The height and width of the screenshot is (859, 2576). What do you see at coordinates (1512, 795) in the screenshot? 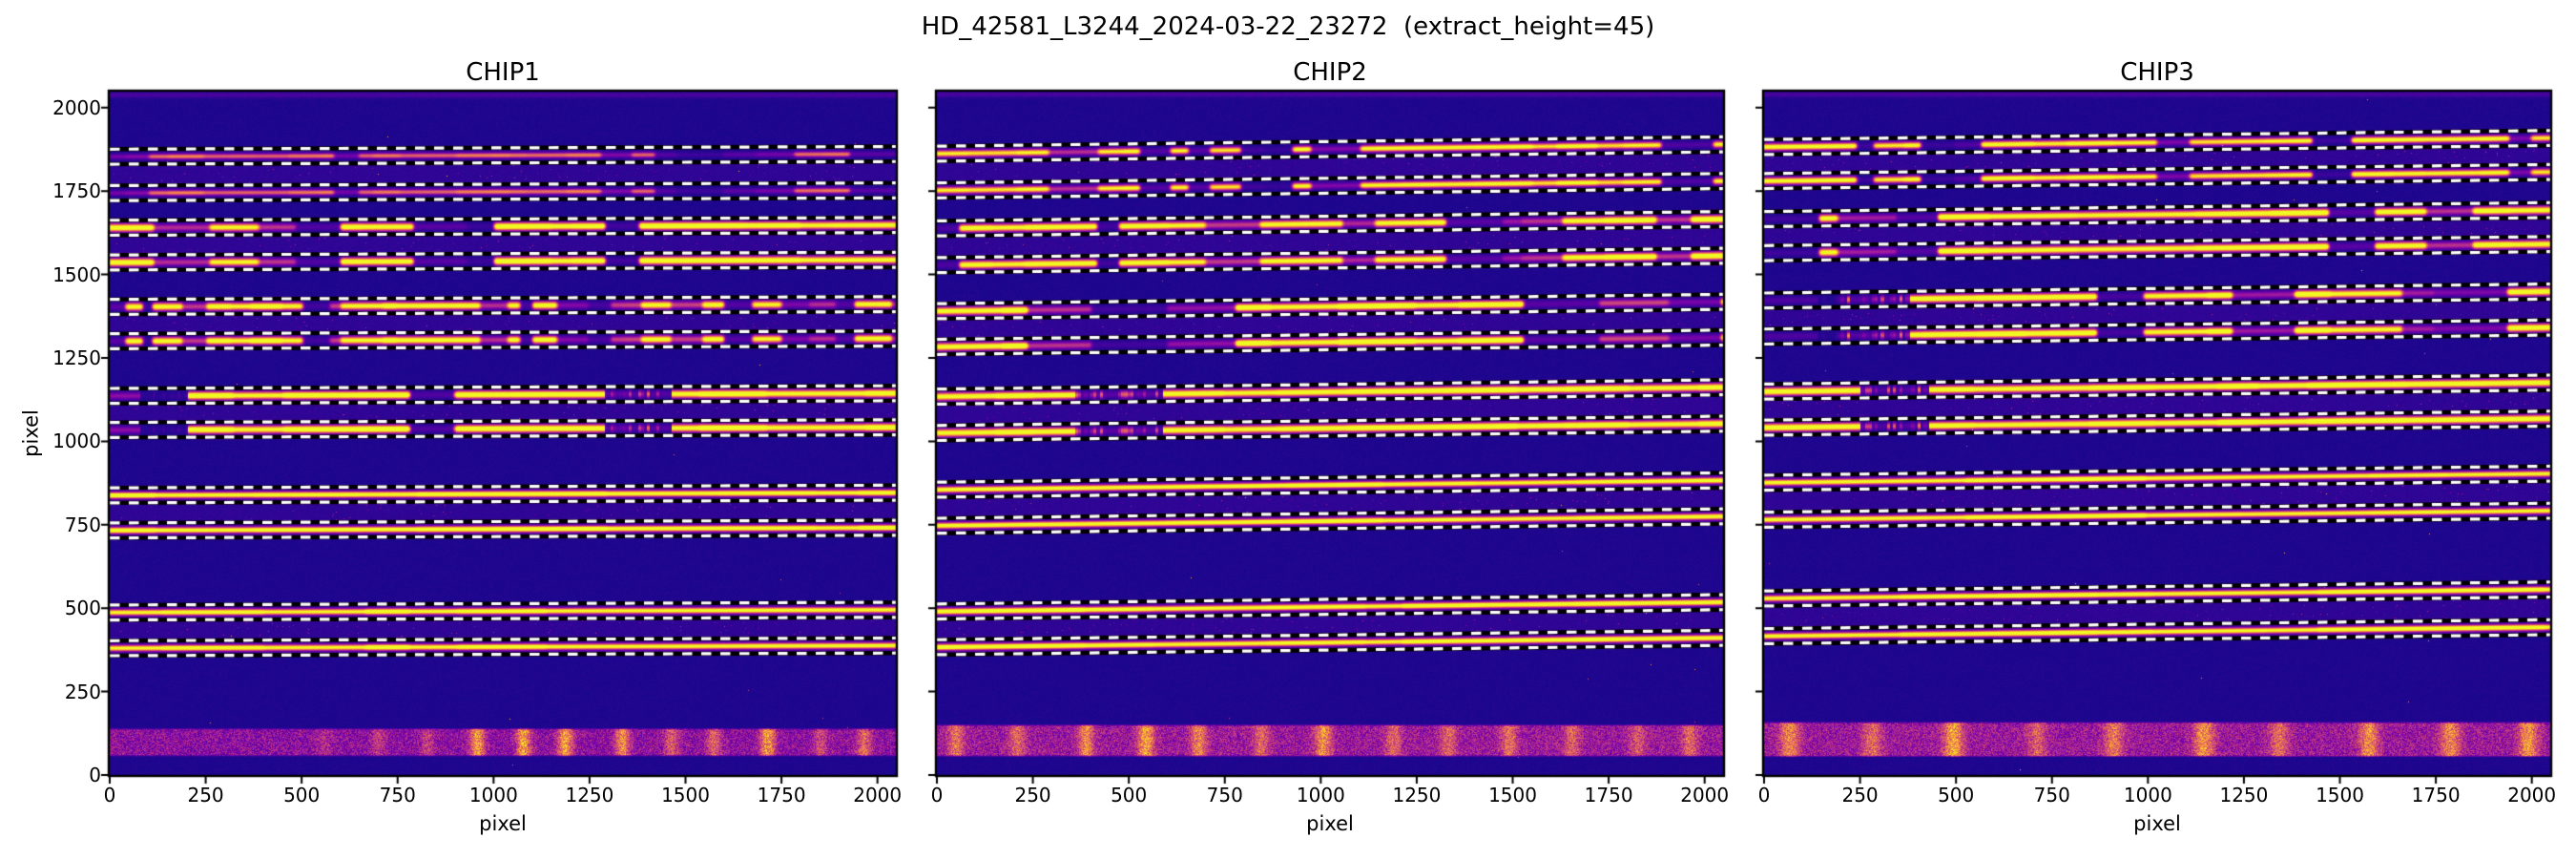
I see `x-tick-label-chip2-1500: 1500` at bounding box center [1512, 795].